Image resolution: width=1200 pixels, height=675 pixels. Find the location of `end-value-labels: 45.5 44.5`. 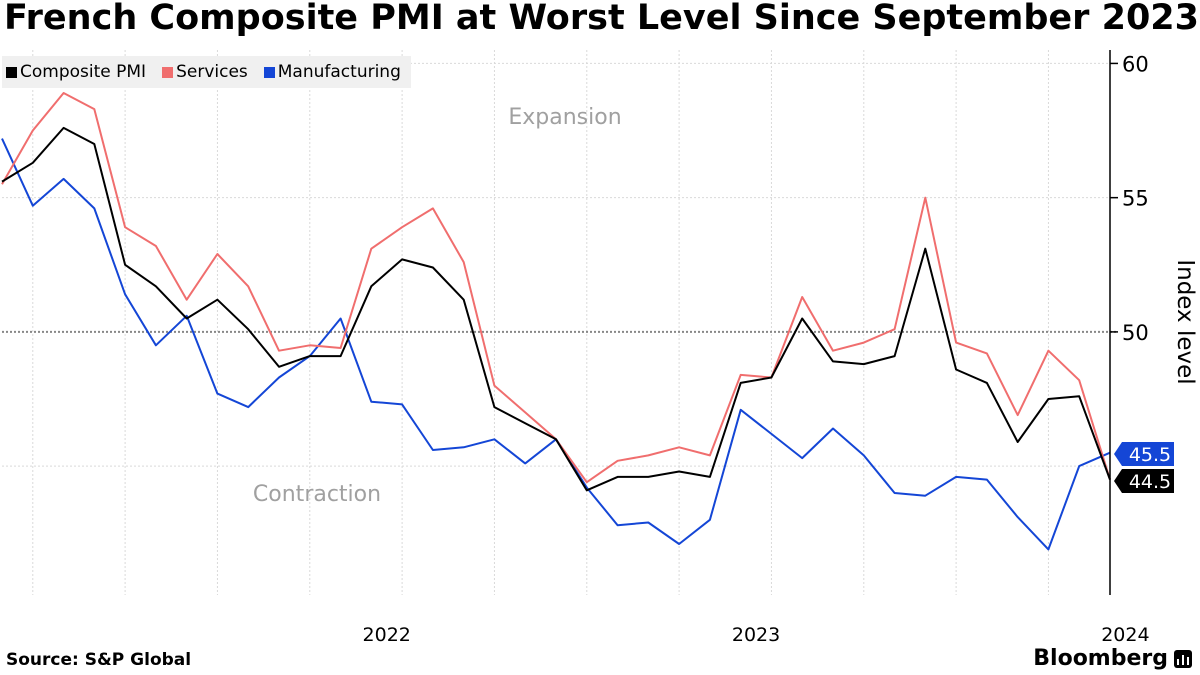

end-value-labels: 45.5 44.5 is located at coordinates (1144, 467).